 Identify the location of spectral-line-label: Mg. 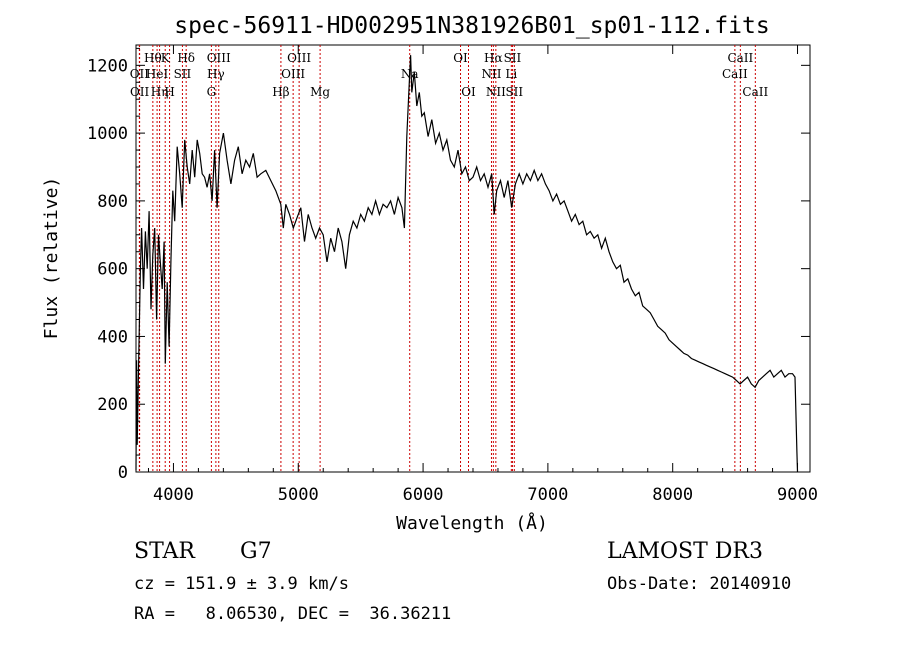
(320, 92).